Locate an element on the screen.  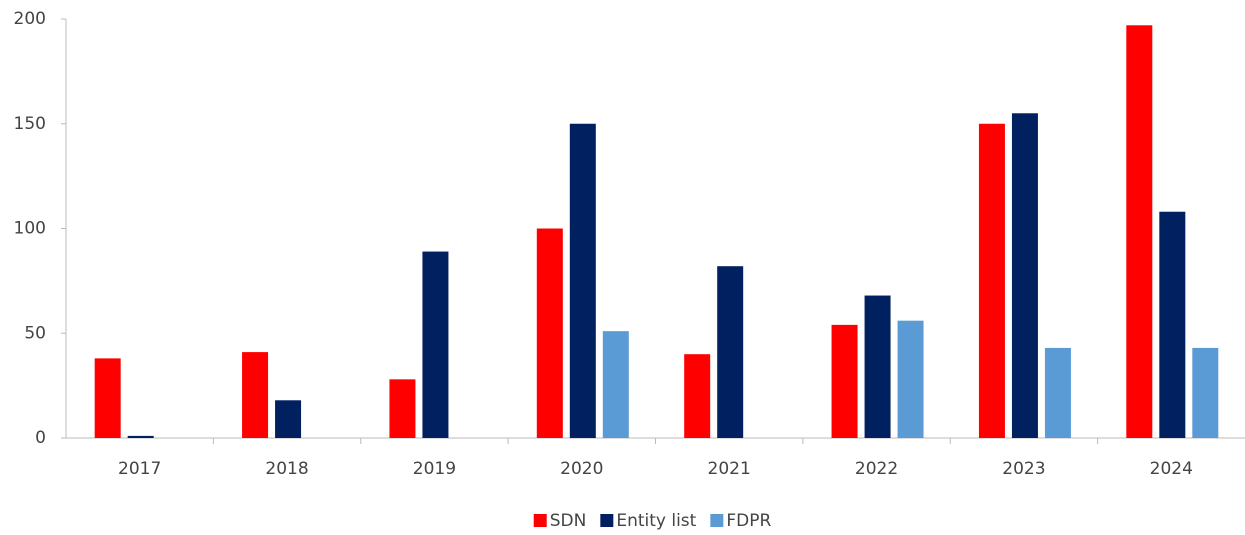
x-tick-label: 2020 is located at coordinates (581, 469).